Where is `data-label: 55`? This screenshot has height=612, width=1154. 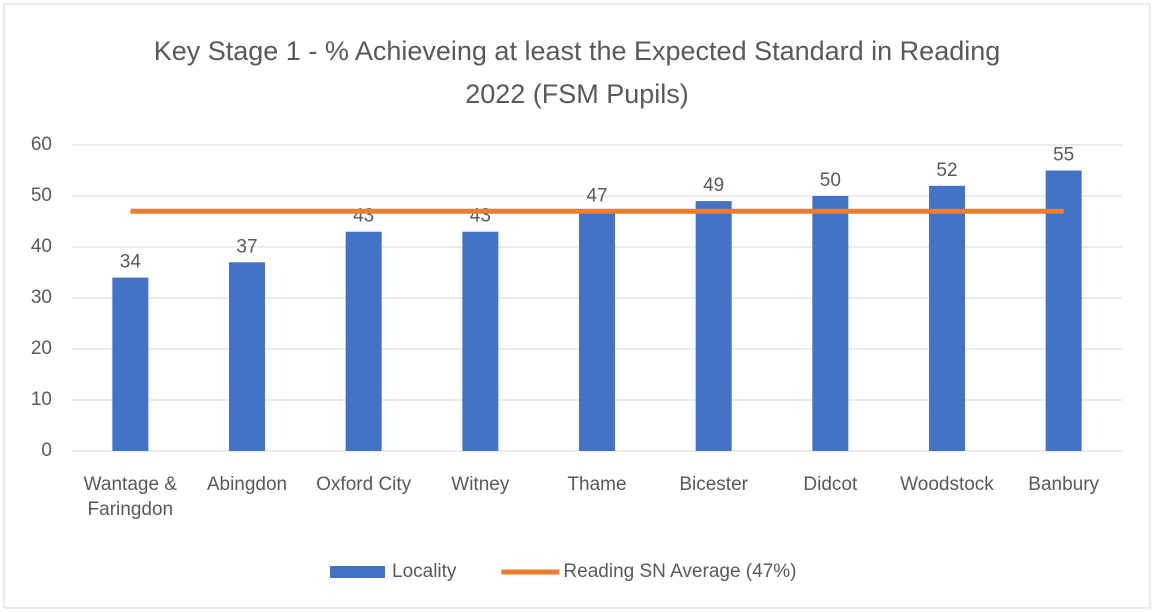 data-label: 55 is located at coordinates (1063, 155).